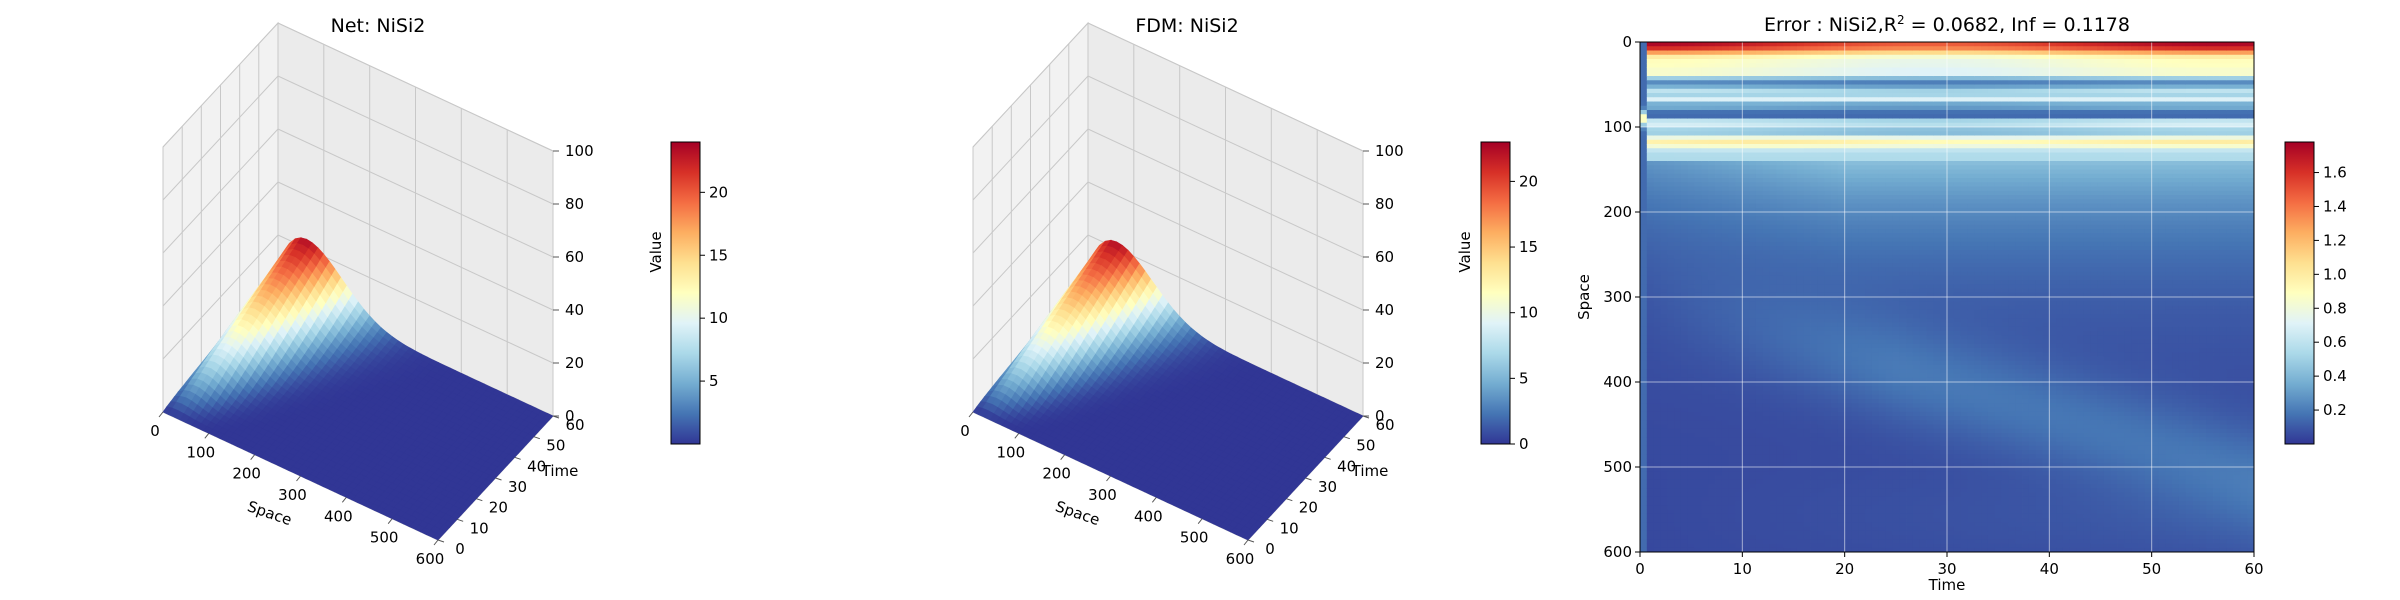  What do you see at coordinates (1370, 471) in the screenshot?
I see `fdm-ylabel: Time` at bounding box center [1370, 471].